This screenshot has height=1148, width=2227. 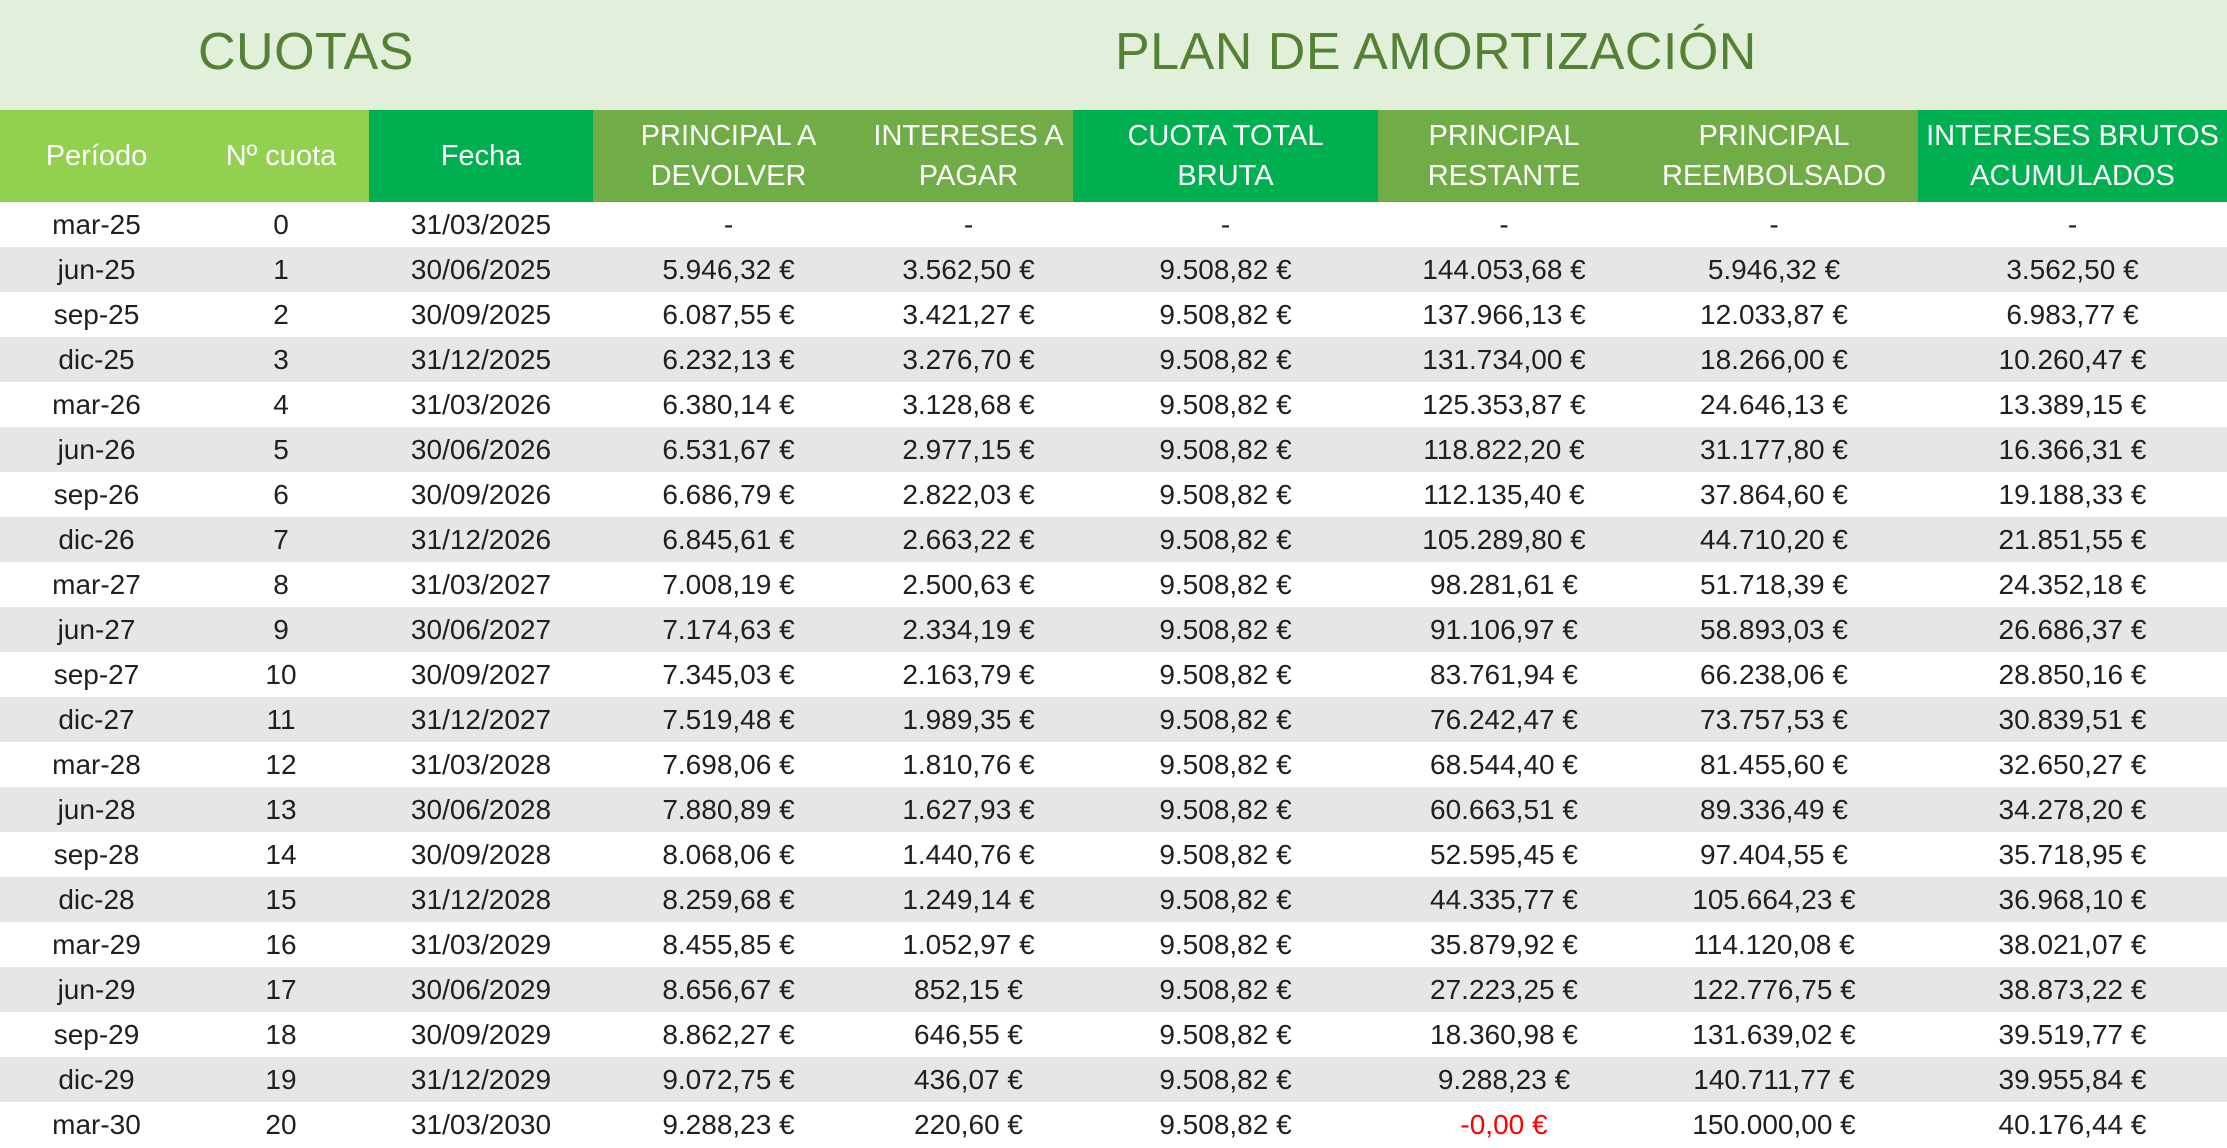 I want to click on principal-restante-cell: 9.288,23 €, so click(x=1504, y=1079).